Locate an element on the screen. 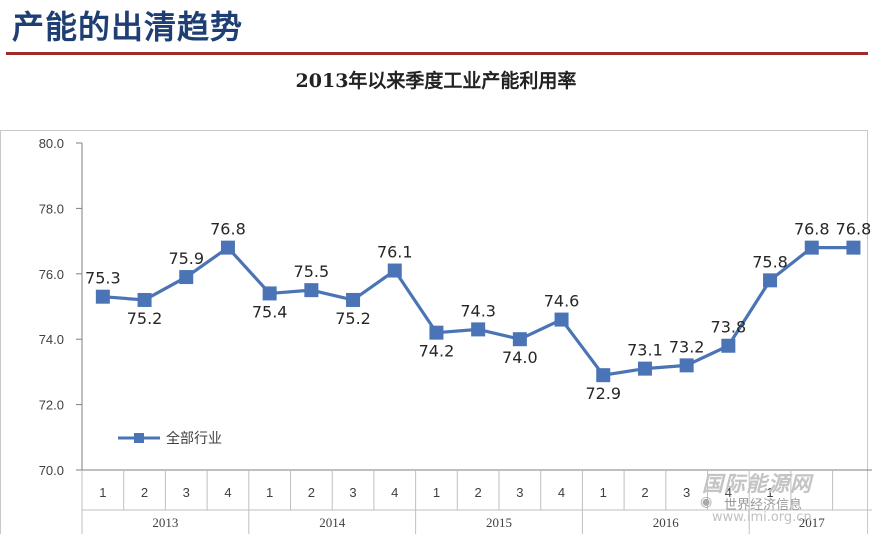  title-rule is located at coordinates (437, 53).